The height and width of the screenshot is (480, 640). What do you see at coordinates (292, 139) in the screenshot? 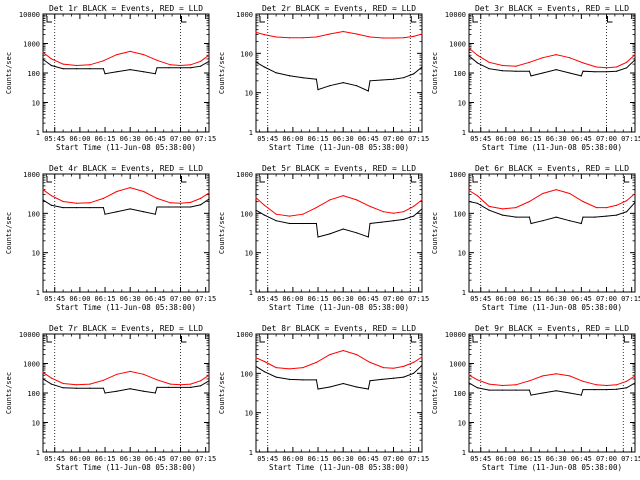
I see `x-tick-label: 06:00` at bounding box center [292, 139].